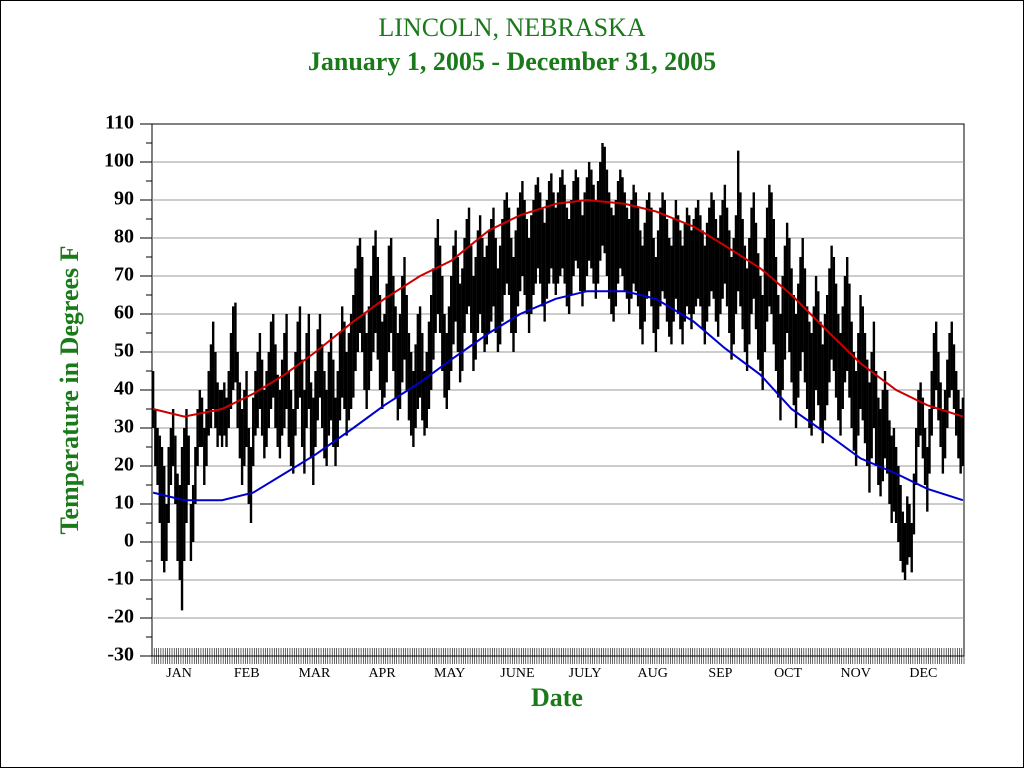  Describe the element at coordinates (124, 275) in the screenshot. I see `y-tick-label: 70` at that location.